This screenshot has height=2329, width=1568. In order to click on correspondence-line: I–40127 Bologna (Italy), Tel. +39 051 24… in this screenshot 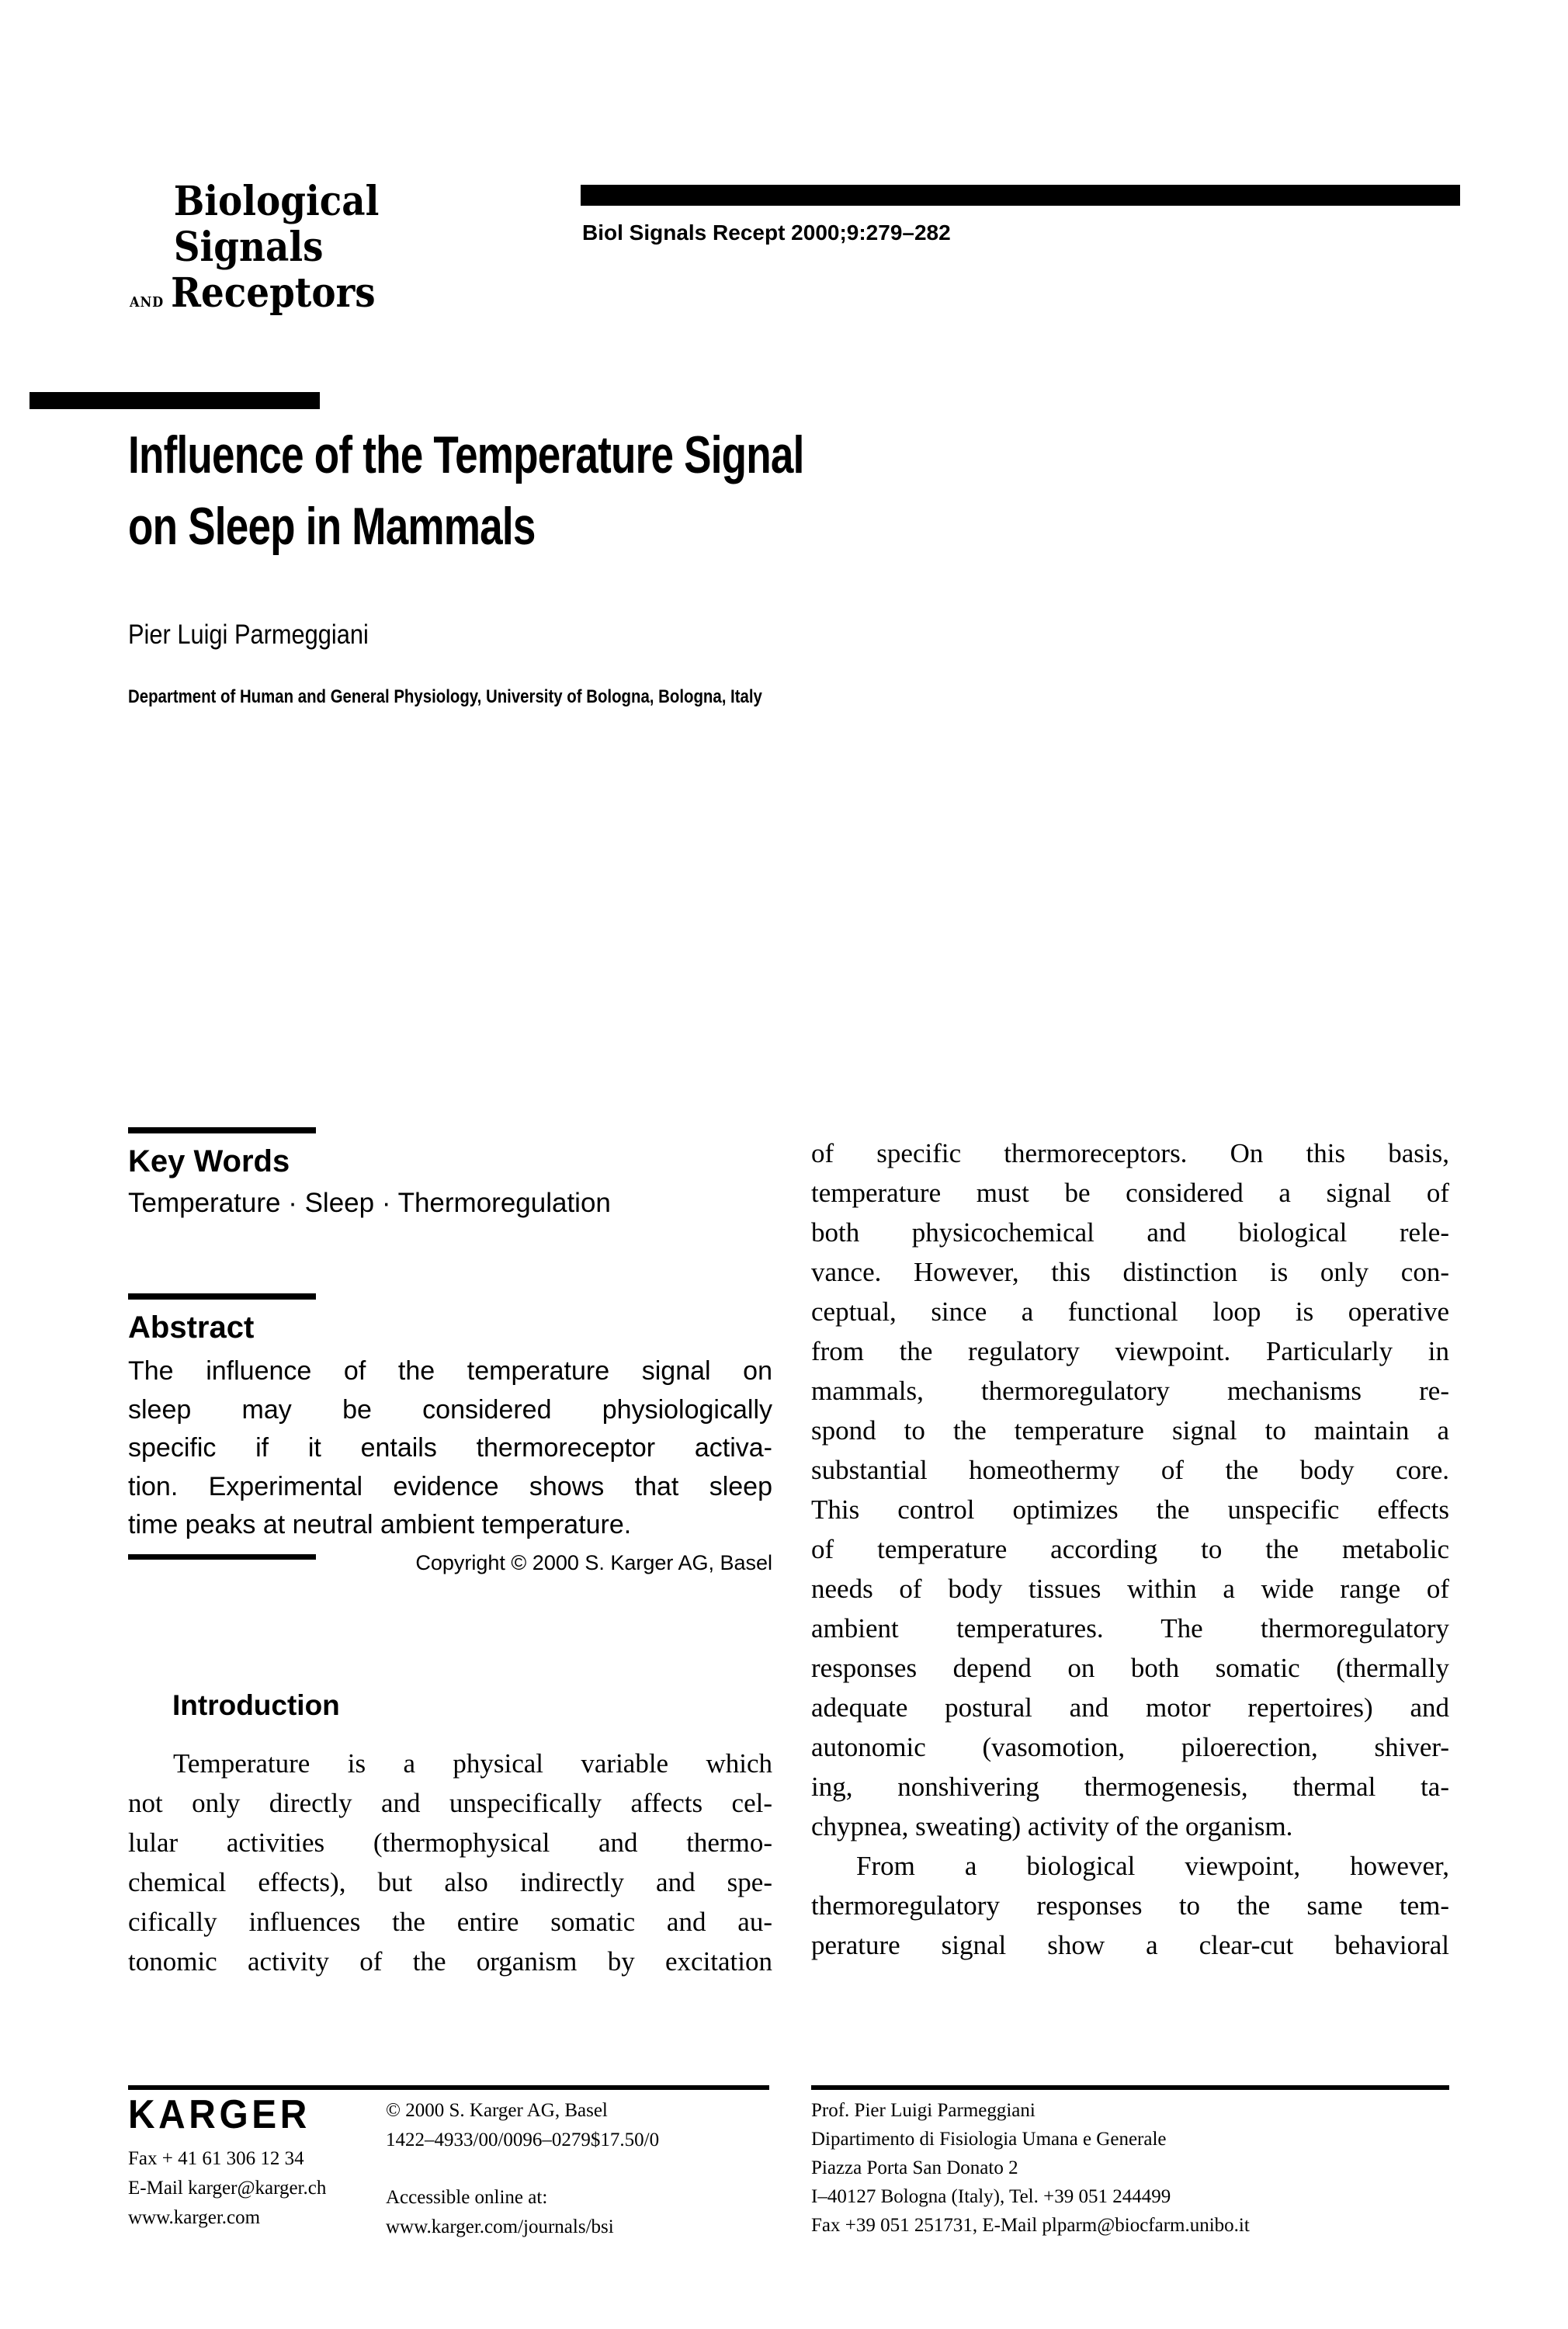, I will do `click(991, 2196)`.